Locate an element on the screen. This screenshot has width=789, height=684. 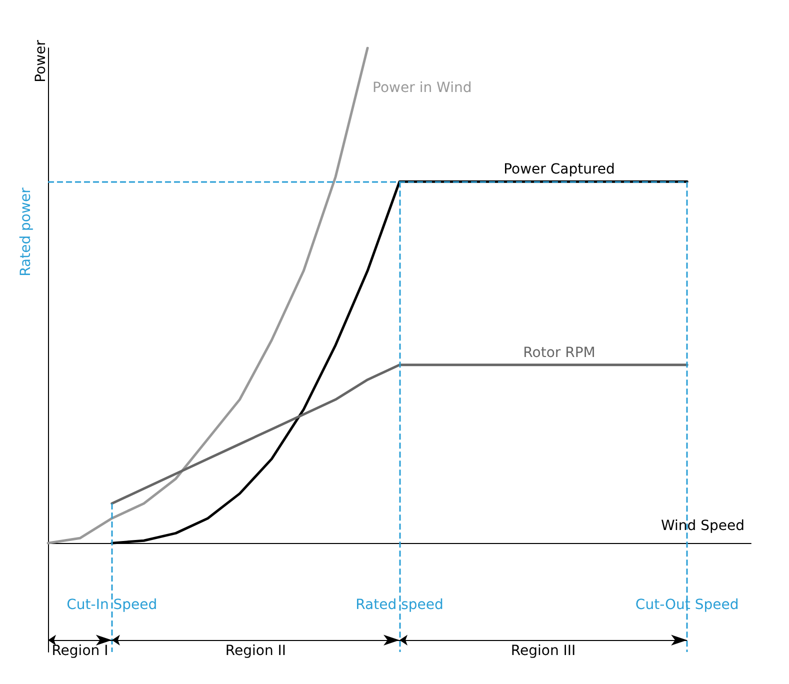
y-axis-title: Power is located at coordinates (41, 61).